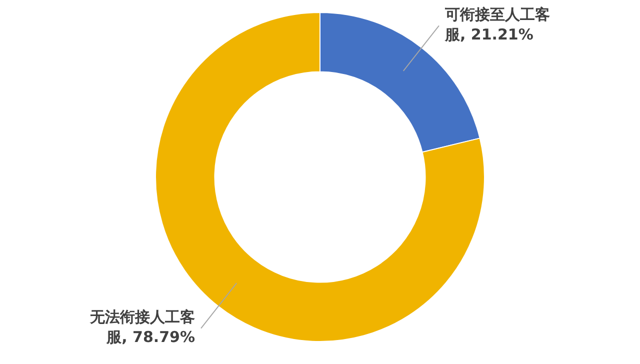 The image size is (640, 364). What do you see at coordinates (142, 327) in the screenshot?
I see `slice-label: 无法衔接人工客服, 78.79%` at bounding box center [142, 327].